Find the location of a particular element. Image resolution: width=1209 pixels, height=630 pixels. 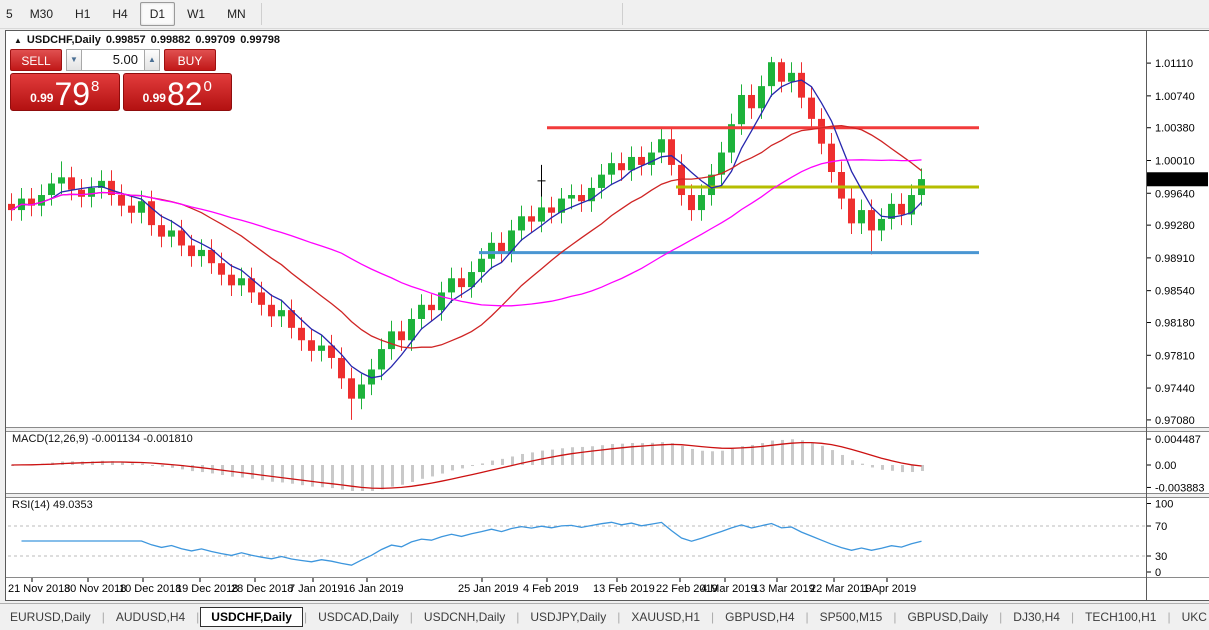

svg-text: -0.003883 is located at coordinates (1180, 488).